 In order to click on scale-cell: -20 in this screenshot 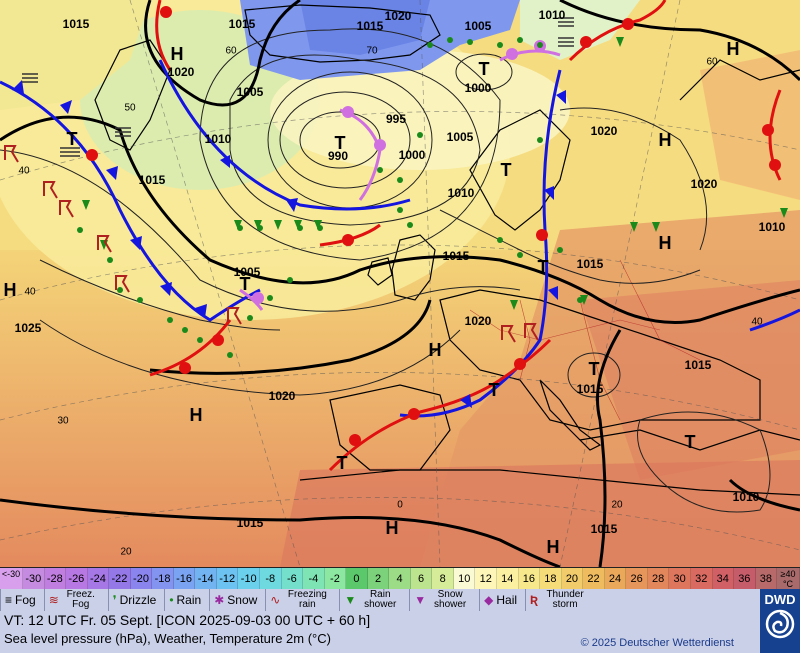, I will do `click(141, 579)`.